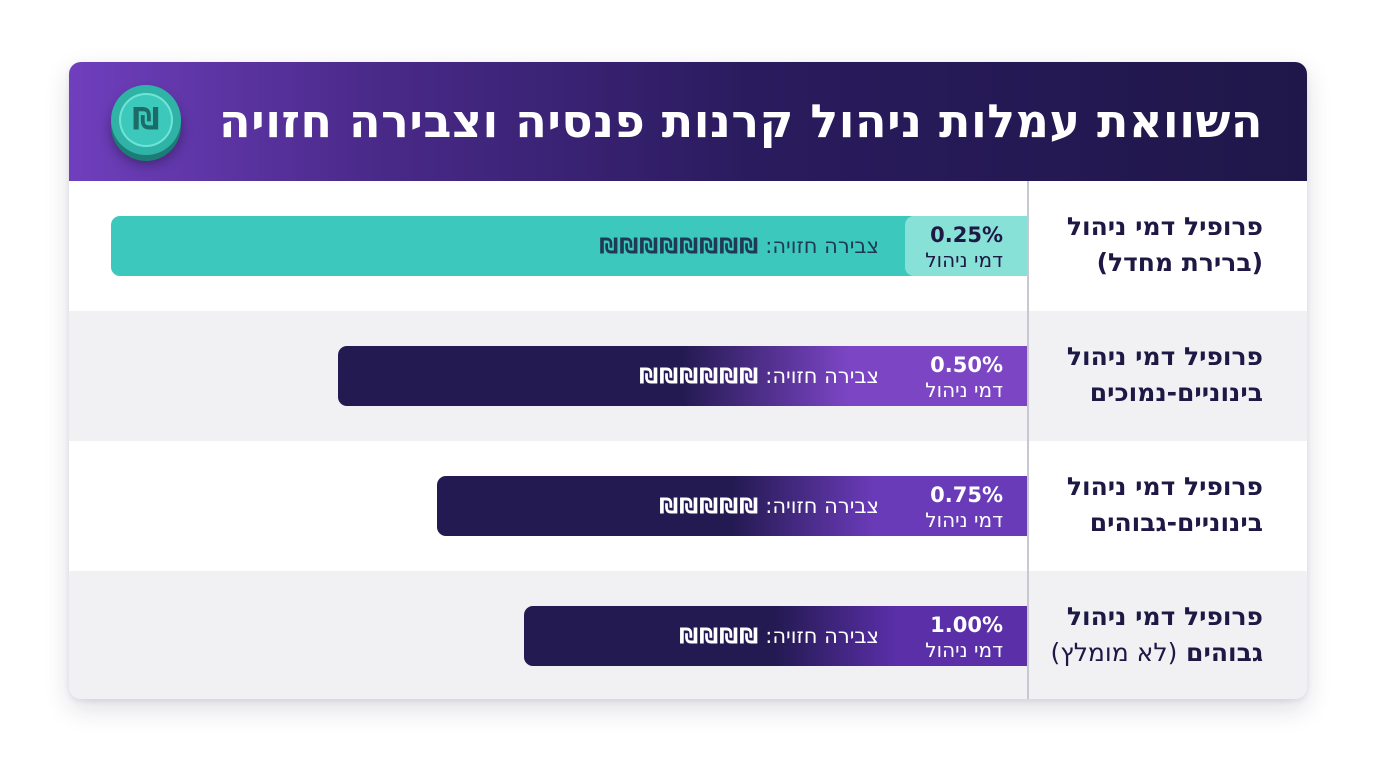 The height and width of the screenshot is (768, 1376). I want to click on category-label-line2-main: (ברירת מחדל), so click(1179, 262).